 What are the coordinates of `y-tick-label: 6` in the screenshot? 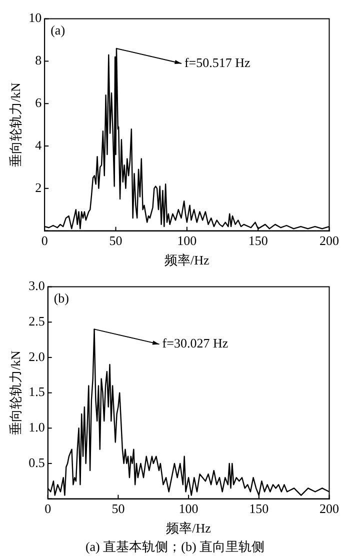 It's located at (38, 102).